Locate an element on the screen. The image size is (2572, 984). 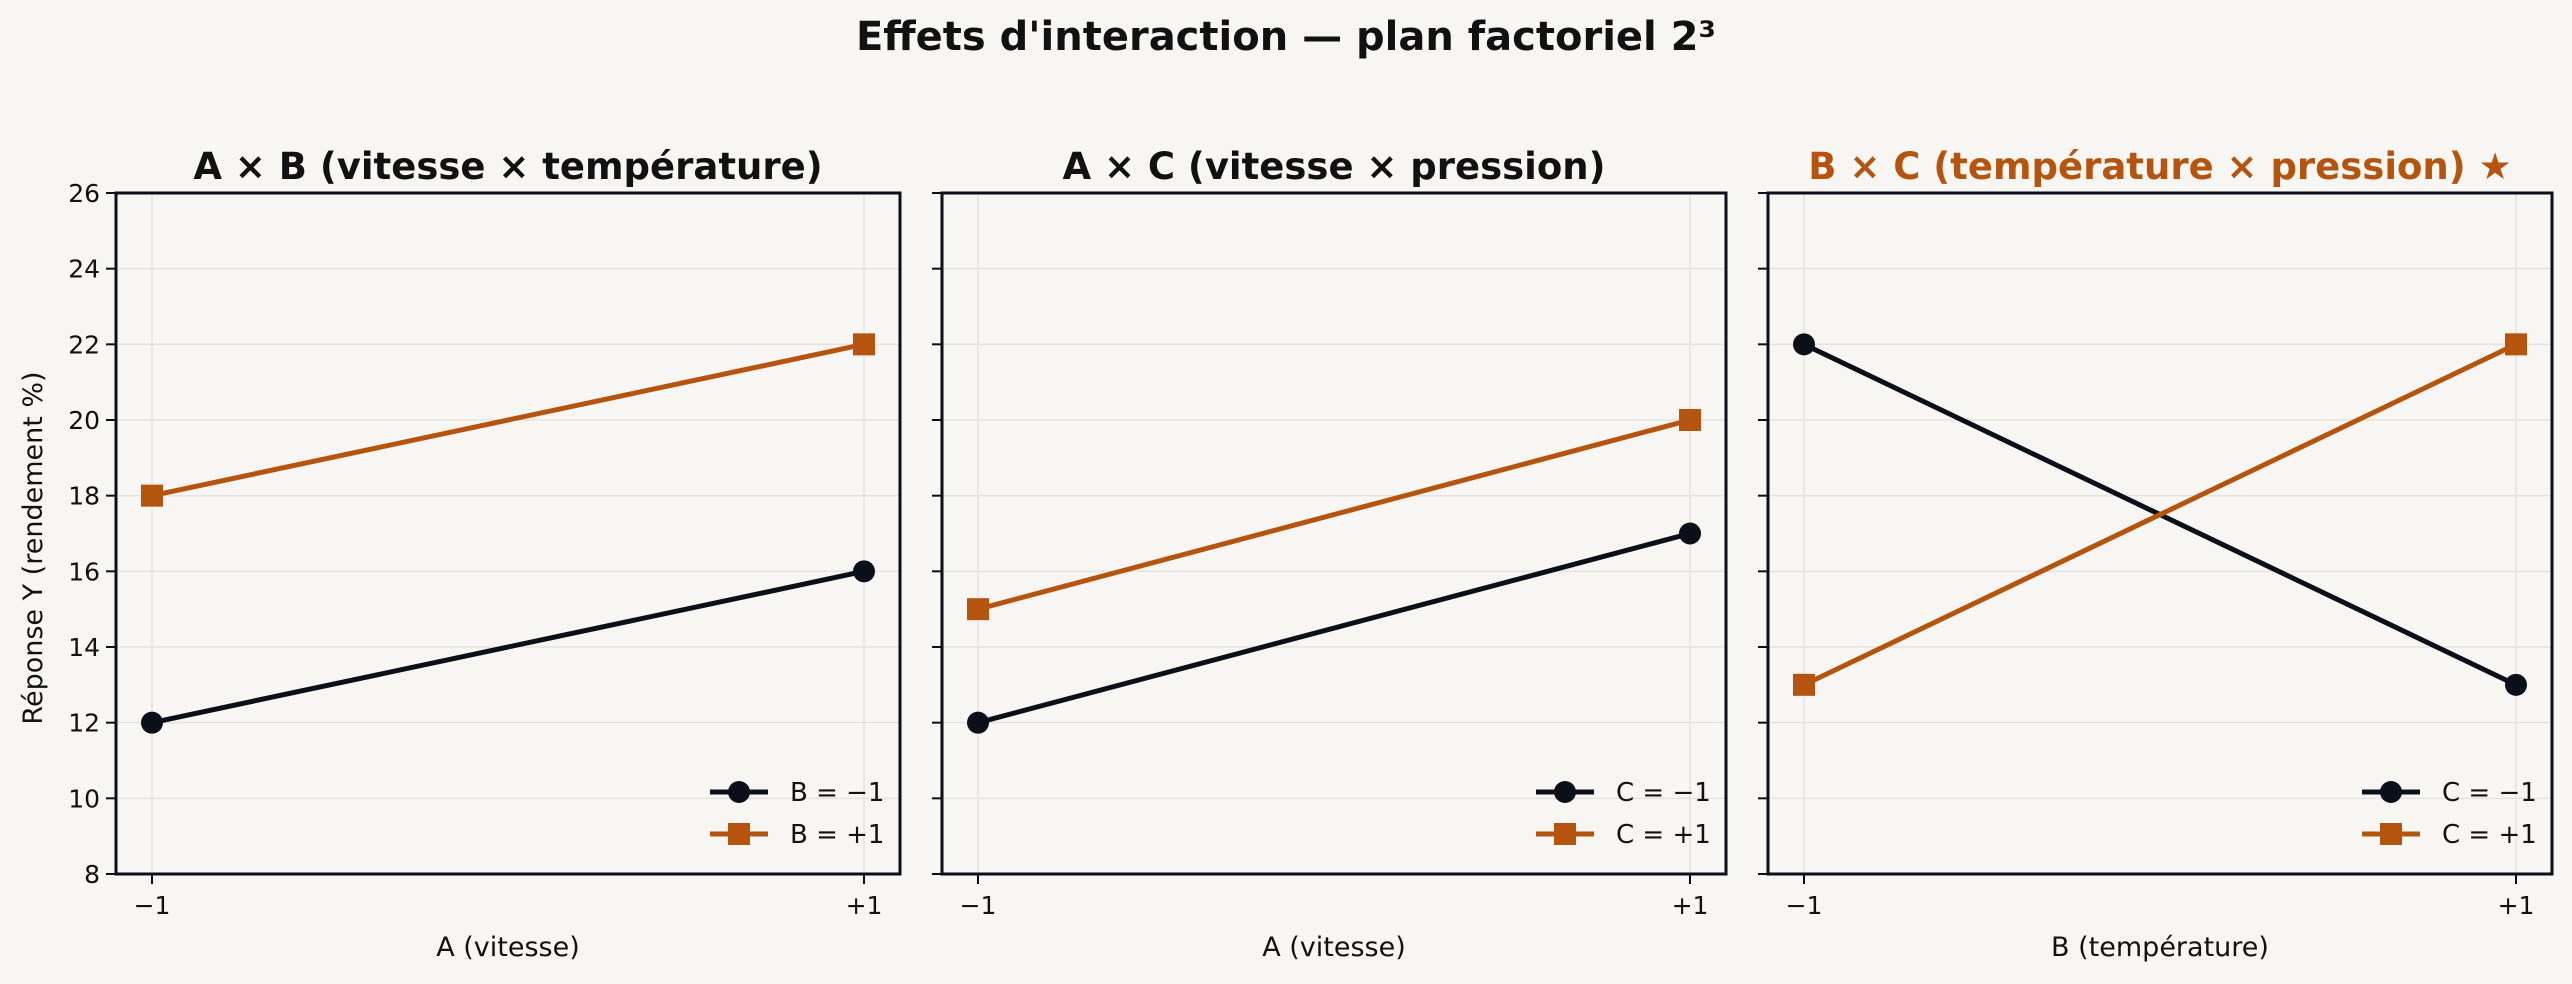
panel-title: A × B (vitesse × température) is located at coordinates (507, 166).